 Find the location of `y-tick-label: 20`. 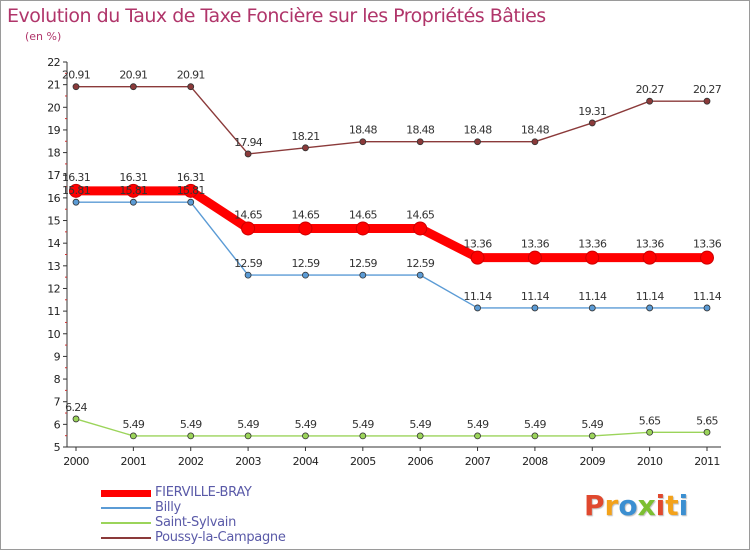

y-tick-label: 20 is located at coordinates (53, 107).